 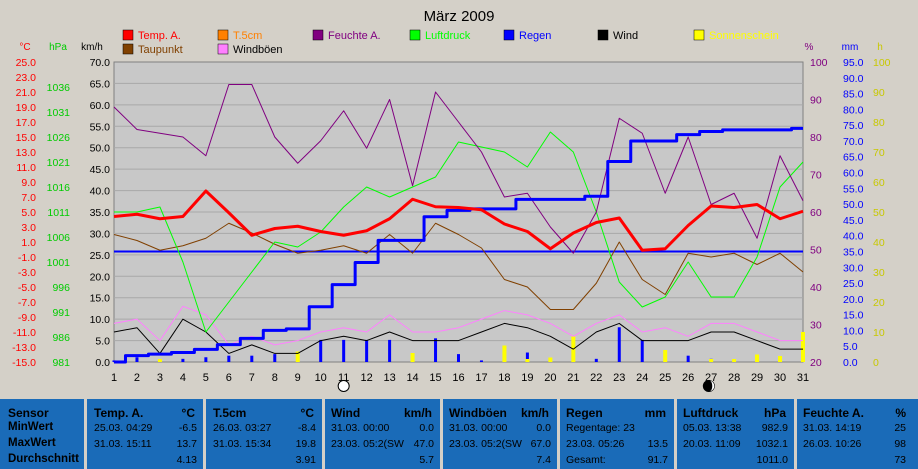 I want to click on legend-swatch-sonnenschein, so click(x=699, y=35).